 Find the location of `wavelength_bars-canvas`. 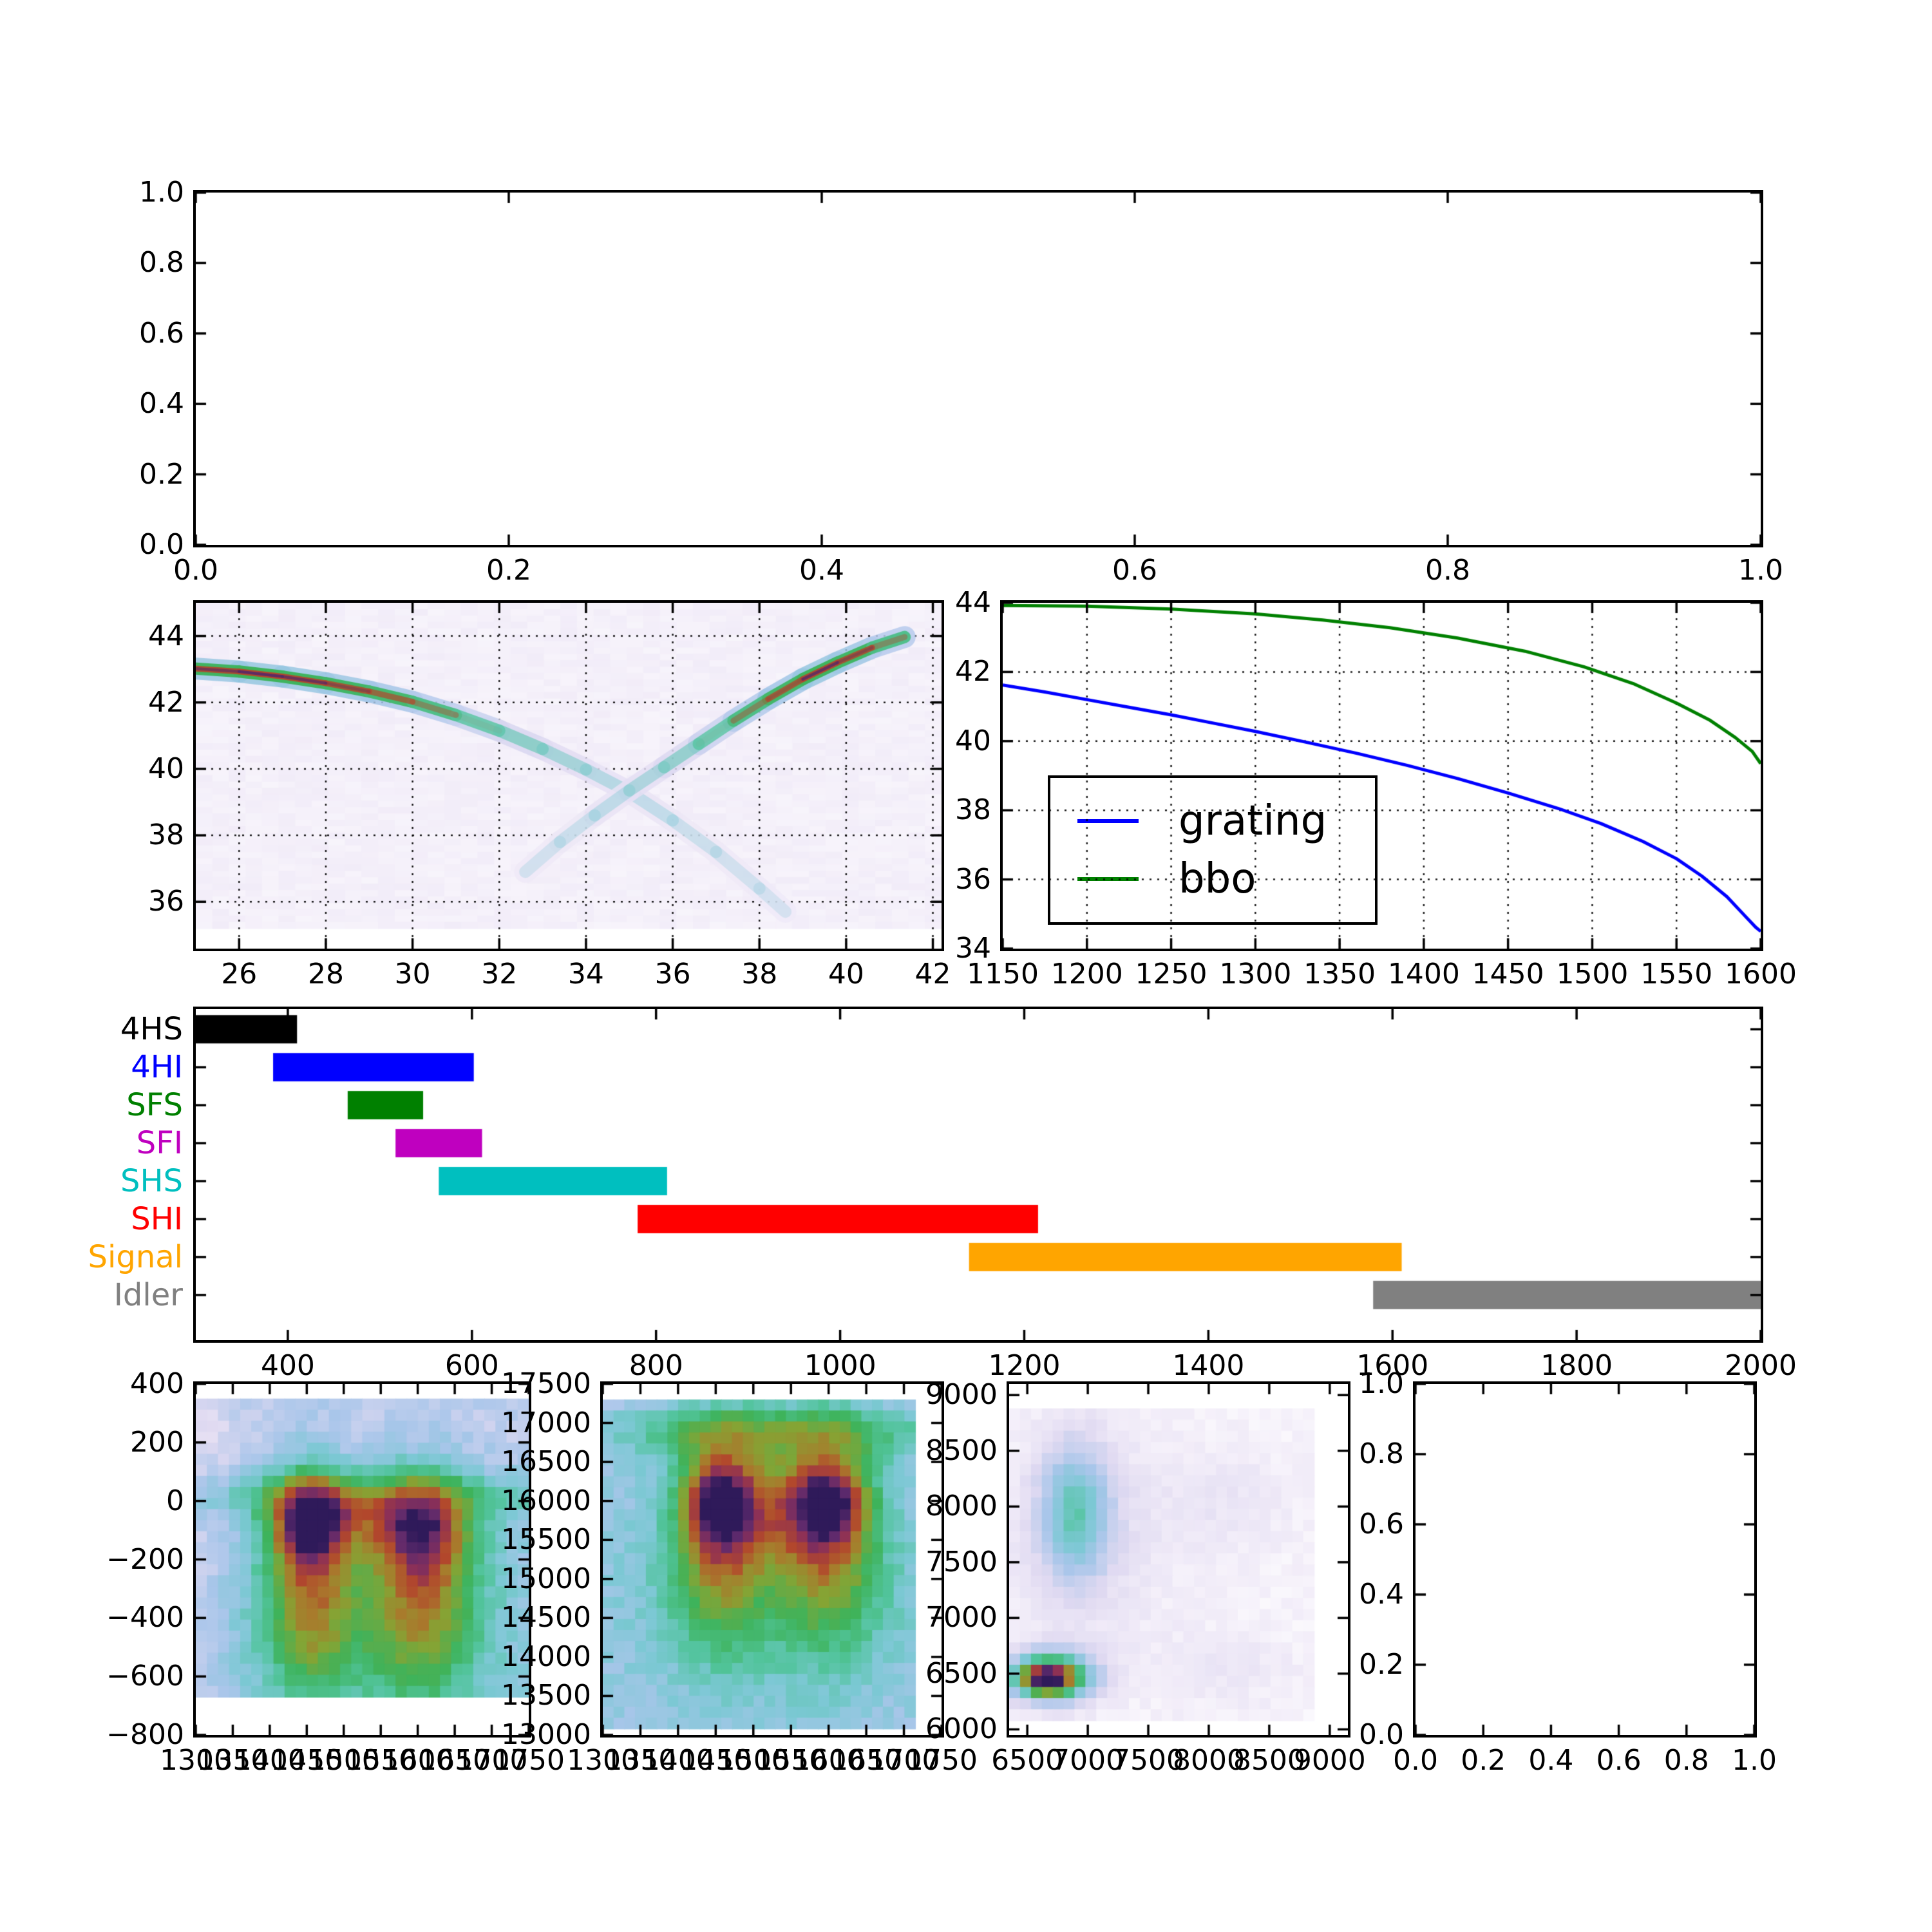

wavelength_bars-canvas is located at coordinates (978, 1174).